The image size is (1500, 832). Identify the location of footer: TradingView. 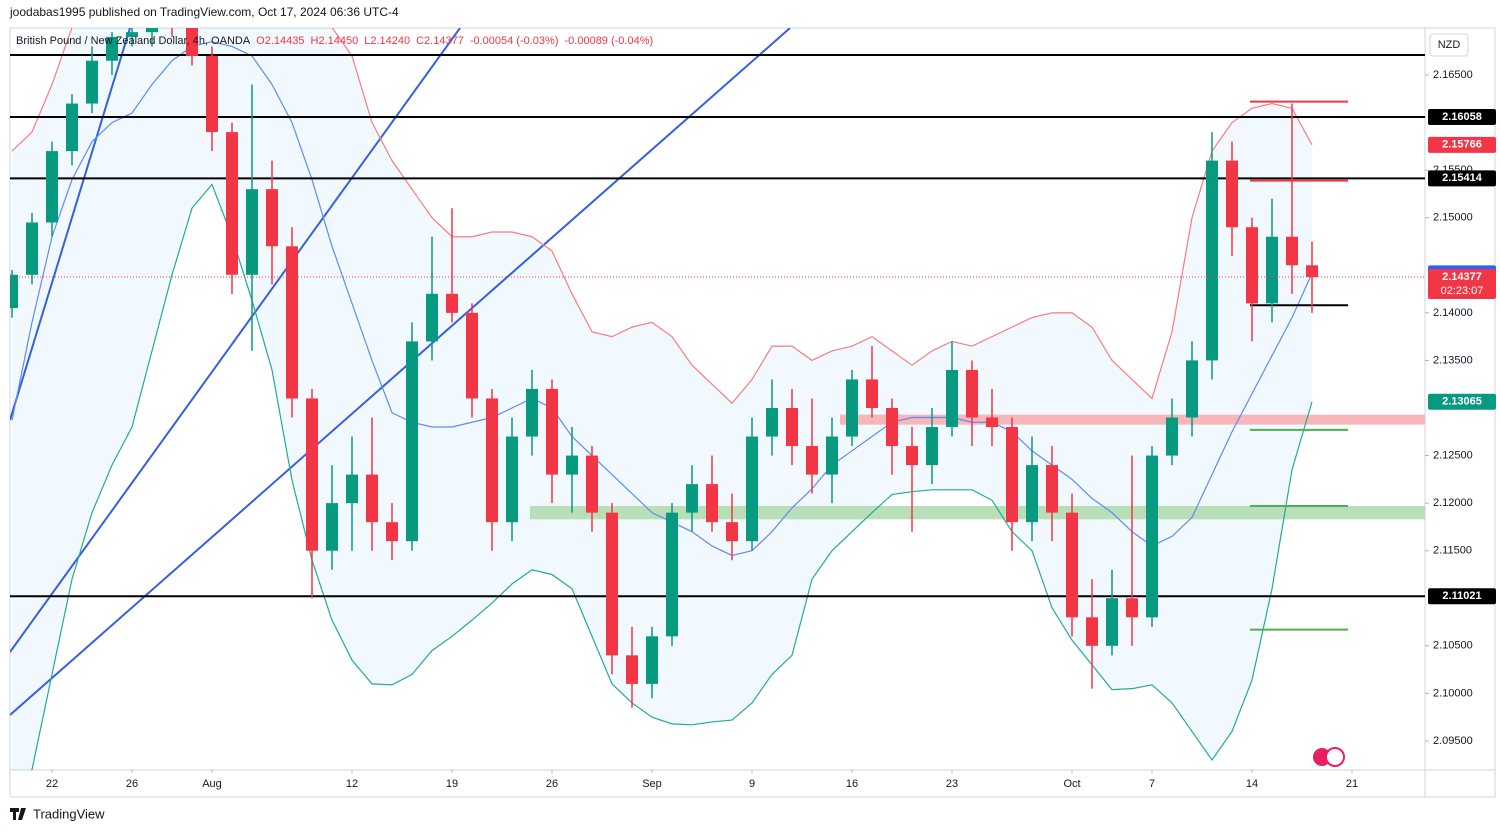
(69, 813).